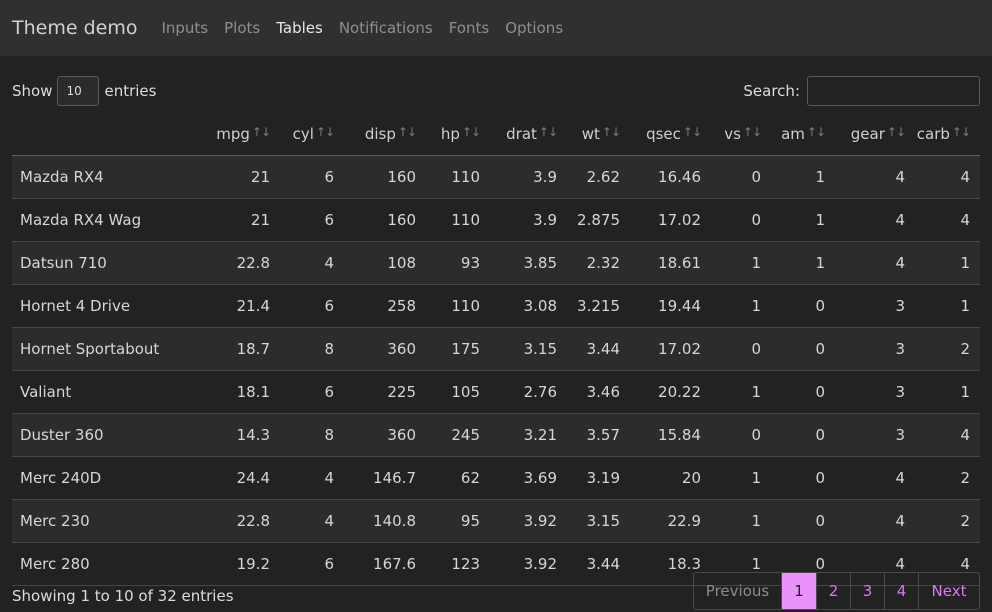 Image resolution: width=992 pixels, height=612 pixels. What do you see at coordinates (948, 591) in the screenshot?
I see `next-button: Next` at bounding box center [948, 591].